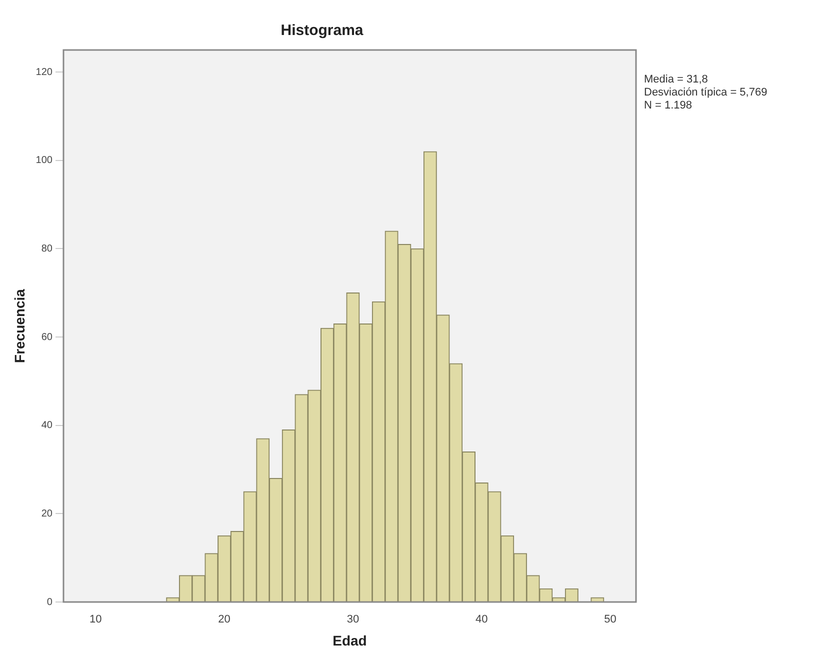 This screenshot has width=834, height=662. What do you see at coordinates (49, 602) in the screenshot?
I see `y-tick-label: 0` at bounding box center [49, 602].